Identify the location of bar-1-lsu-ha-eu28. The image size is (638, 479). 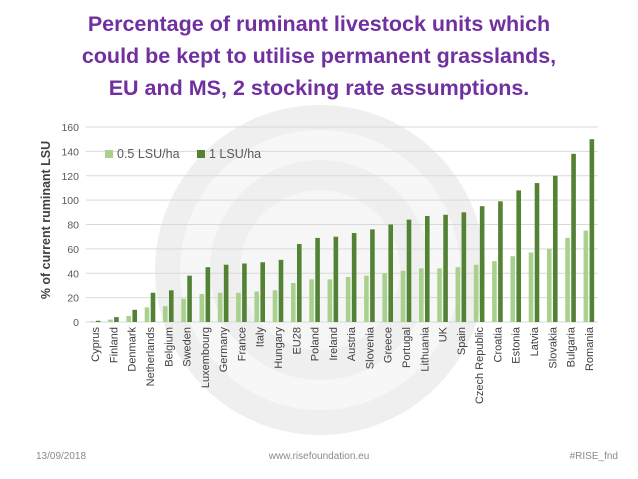
(299, 283).